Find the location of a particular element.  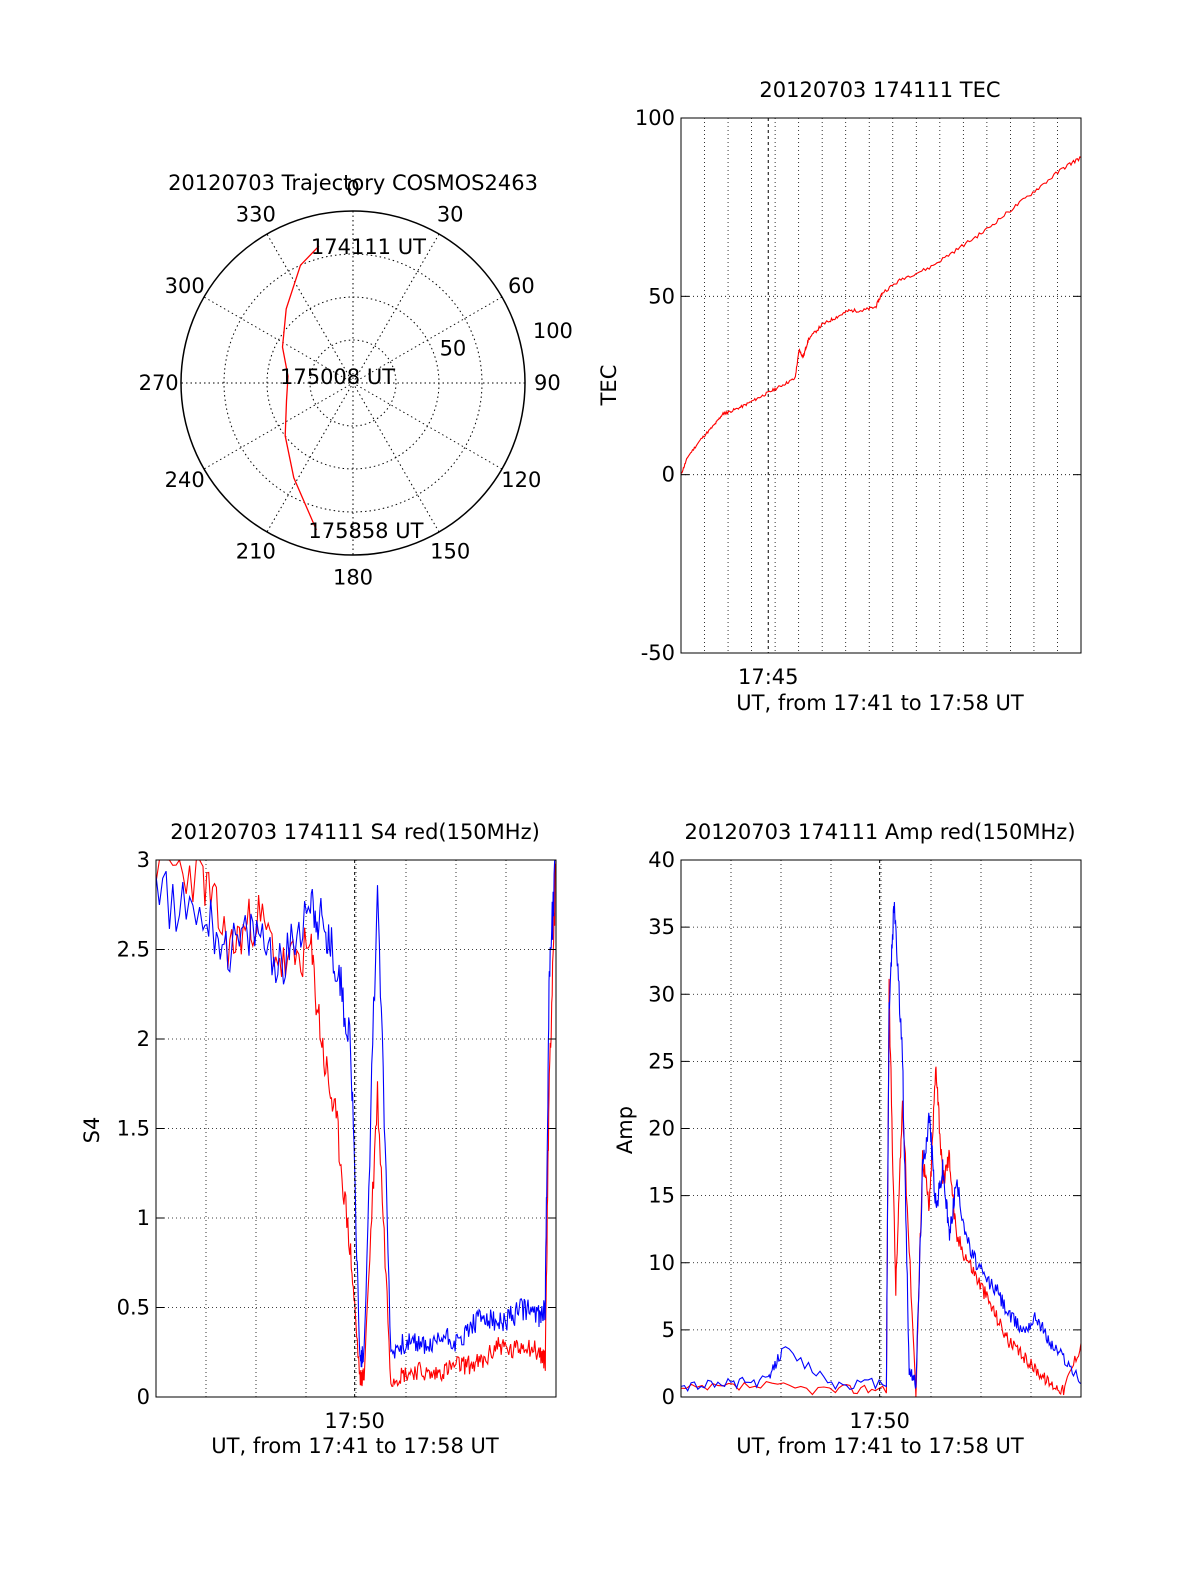

s4-y-label: S4 is located at coordinates (92, 1130).